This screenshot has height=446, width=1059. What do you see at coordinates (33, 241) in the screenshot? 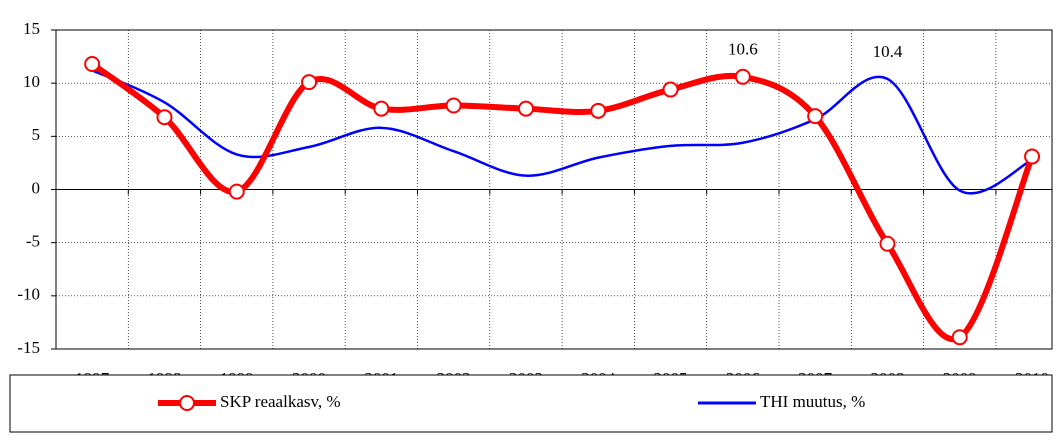
I see `y-tick-label: -5` at bounding box center [33, 241].